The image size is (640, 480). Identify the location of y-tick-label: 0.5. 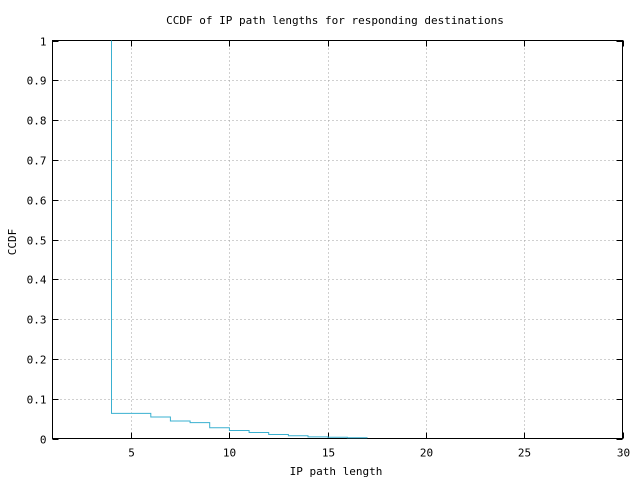
(37, 241).